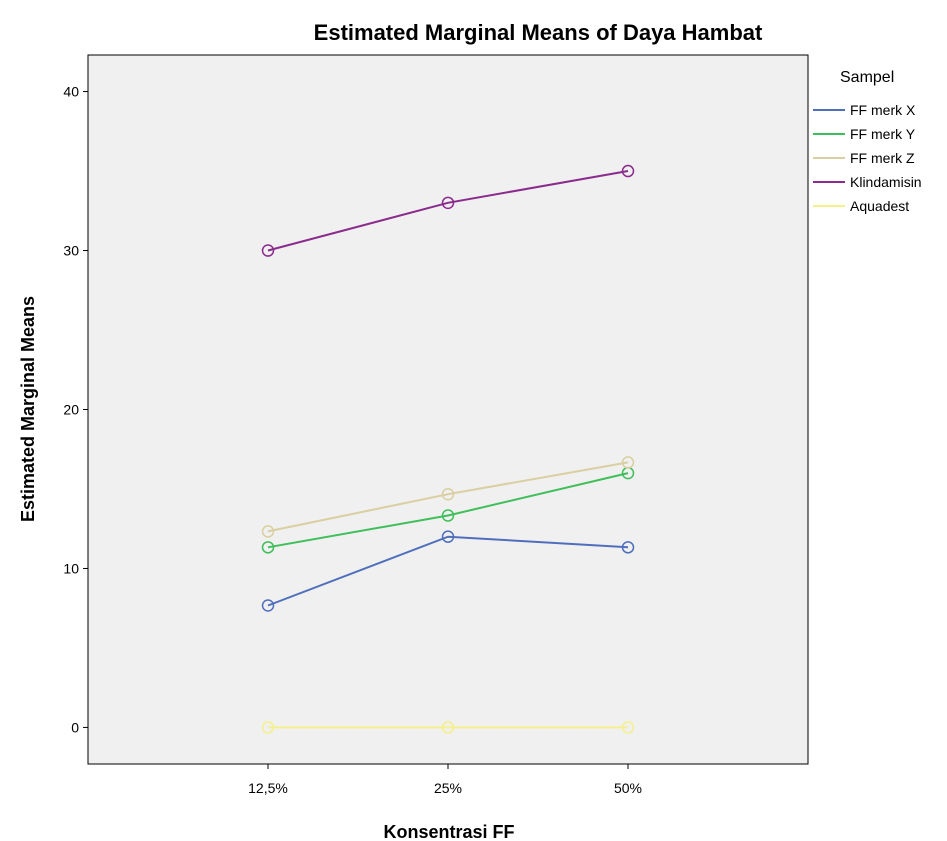 The height and width of the screenshot is (841, 947). What do you see at coordinates (71, 251) in the screenshot?
I see `y-tick-label: 30` at bounding box center [71, 251].